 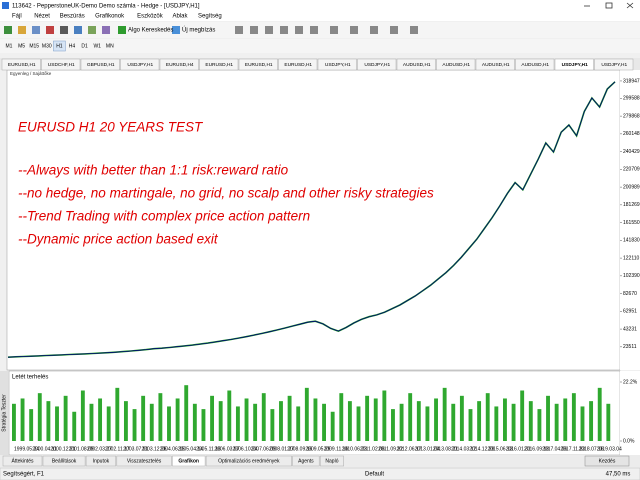 What do you see at coordinates (24, 475) in the screenshot?
I see `status-help: Segítségért, F1` at bounding box center [24, 475].